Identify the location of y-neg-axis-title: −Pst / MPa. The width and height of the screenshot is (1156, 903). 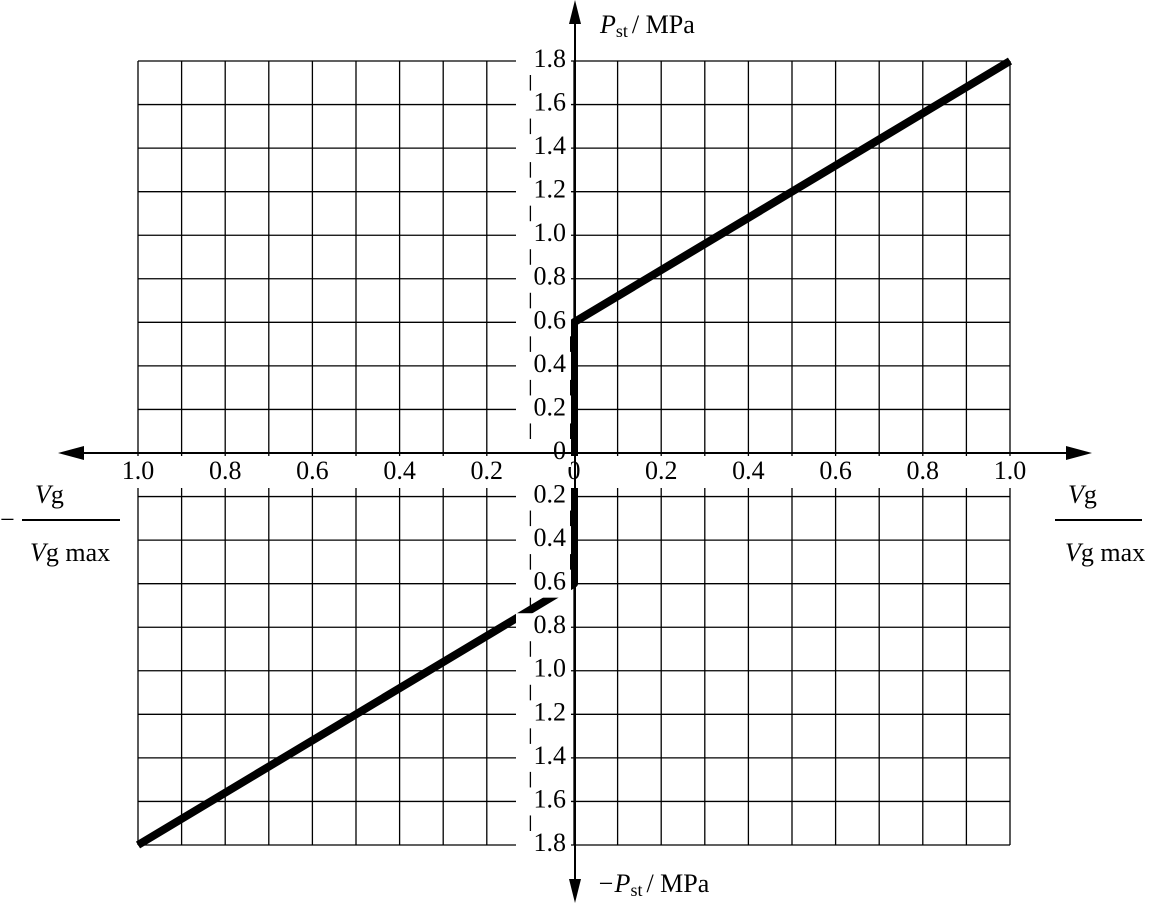
(653, 884).